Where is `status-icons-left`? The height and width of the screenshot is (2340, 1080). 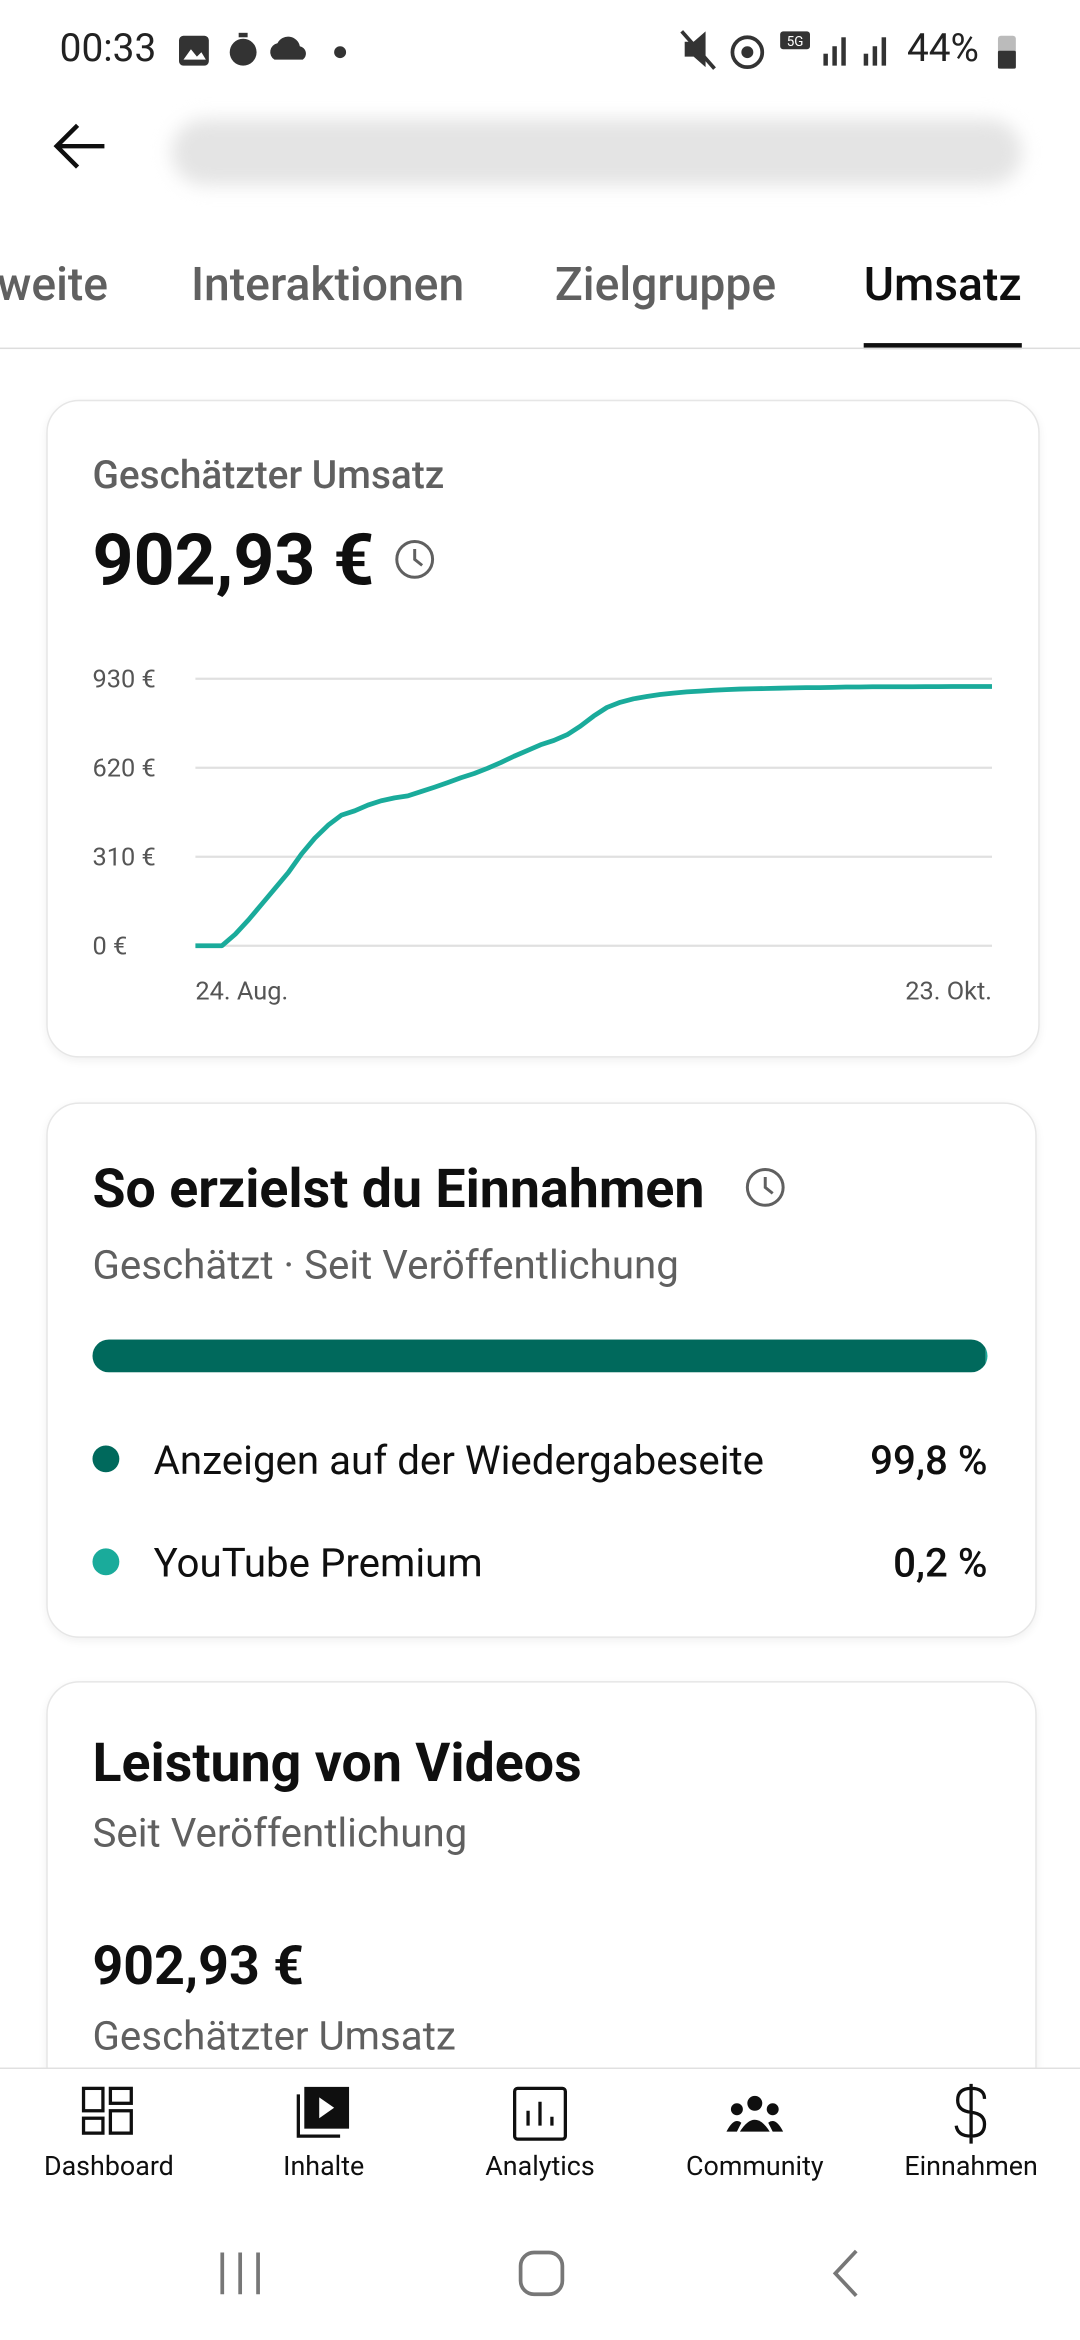
status-icons-left is located at coordinates (263, 49).